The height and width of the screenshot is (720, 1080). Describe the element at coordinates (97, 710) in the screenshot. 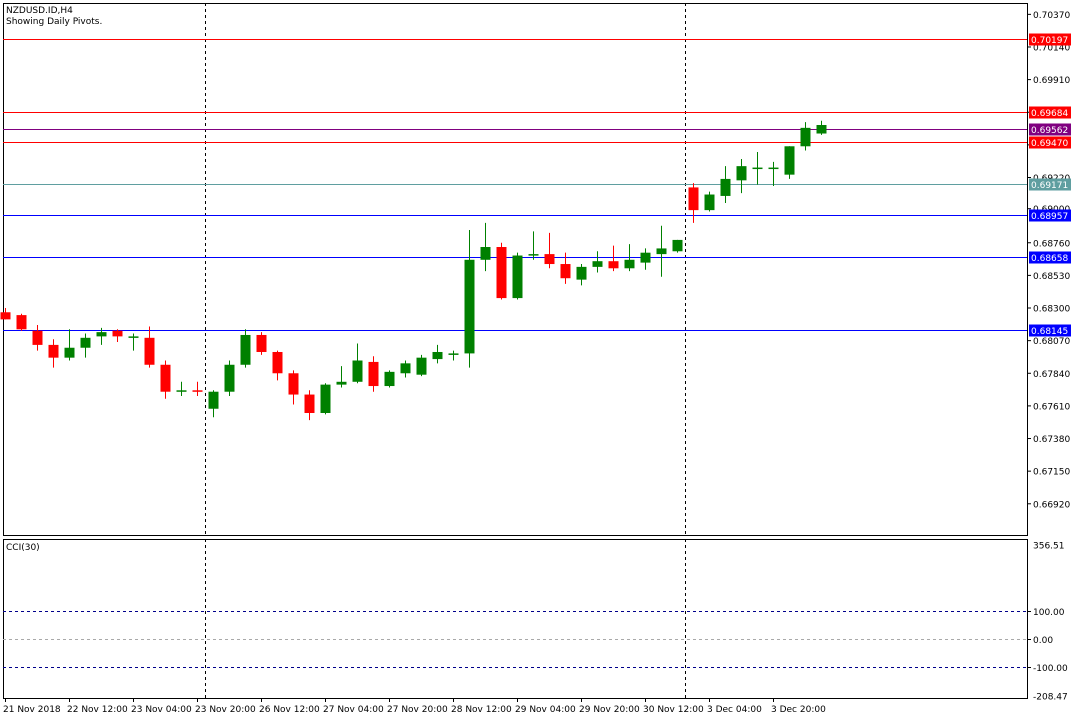

I see `time-tick-label: 22 Nov 12:00` at that location.